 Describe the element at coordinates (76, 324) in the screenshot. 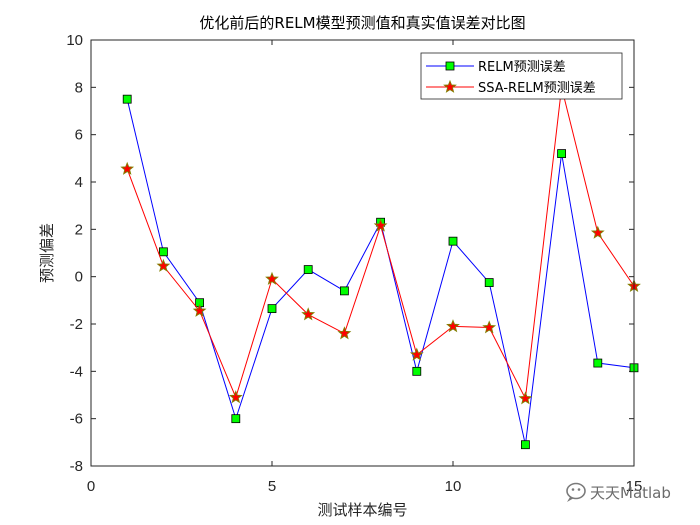

I see `y-tick-label: -2` at that location.